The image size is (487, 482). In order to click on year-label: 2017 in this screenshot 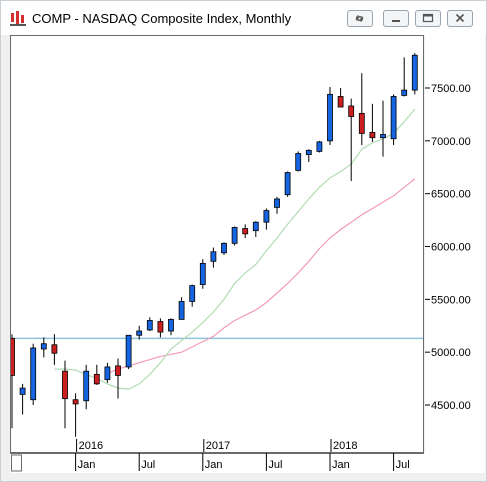, I will do `click(218, 446)`.